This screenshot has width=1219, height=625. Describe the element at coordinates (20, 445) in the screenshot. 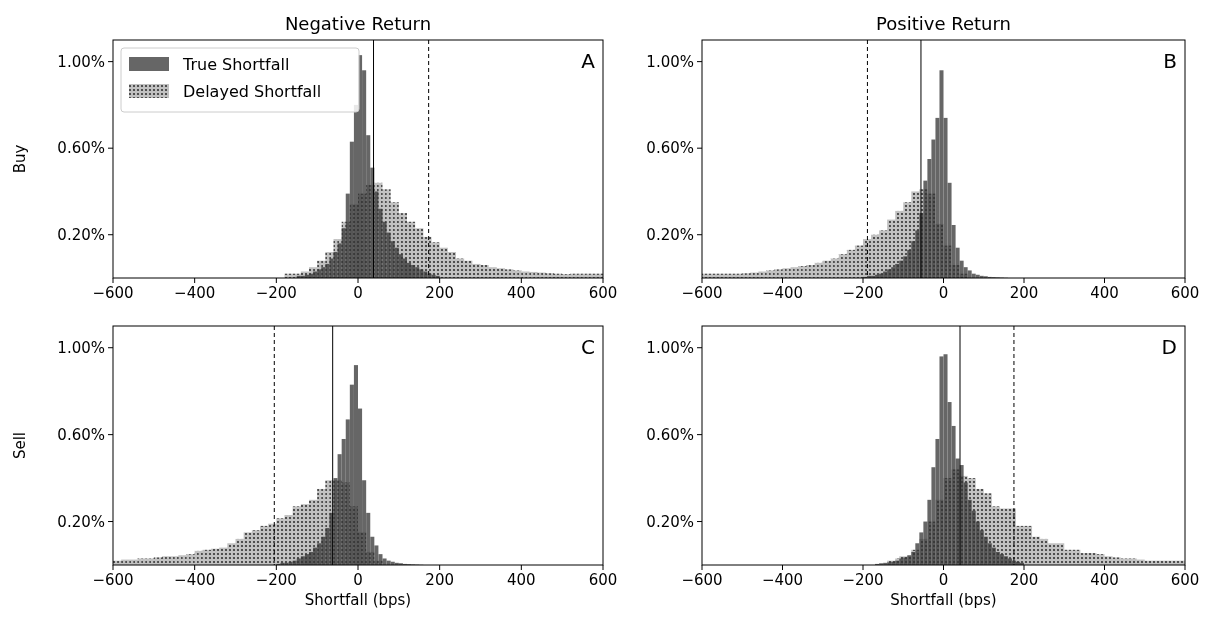

I see `y-axis-title: Sell` at that location.